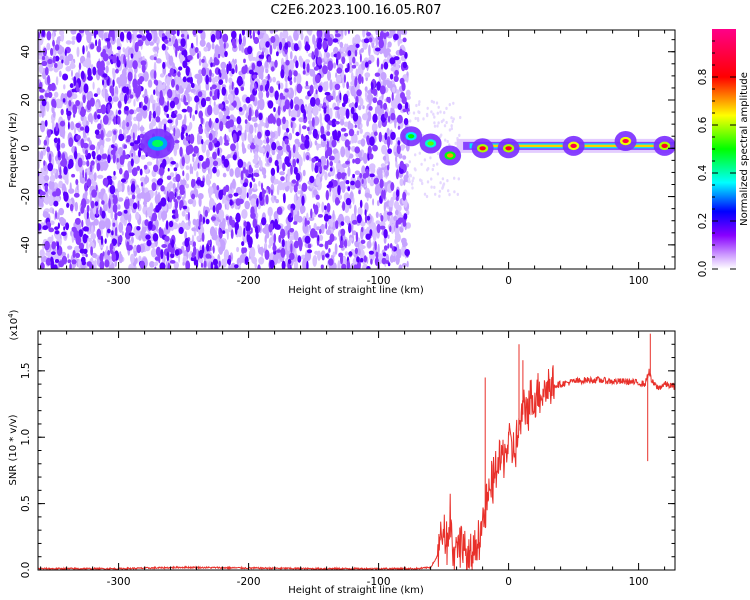  Describe the element at coordinates (639, 582) in the screenshot. I see `snr-x-tick-label: 100` at that location.